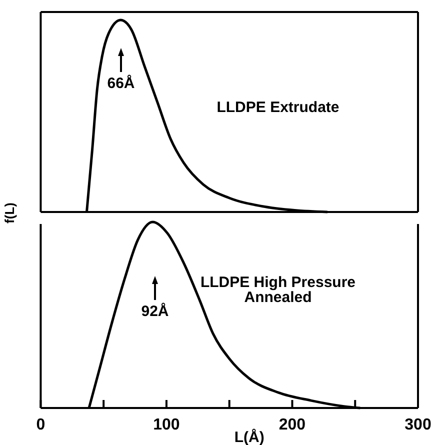 This screenshot has width=437, height=445. What do you see at coordinates (121, 83) in the screenshot?
I see `annotation: 66Å` at bounding box center [121, 83].